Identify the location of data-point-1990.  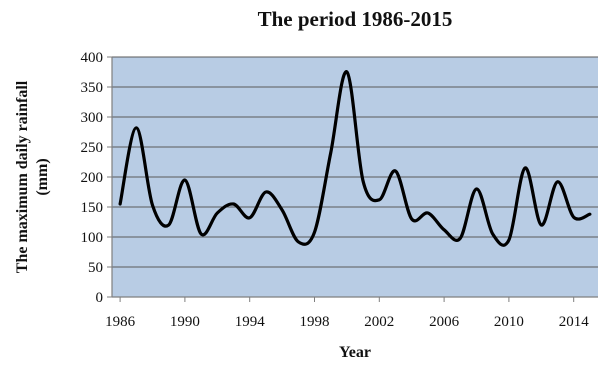
(185, 180).